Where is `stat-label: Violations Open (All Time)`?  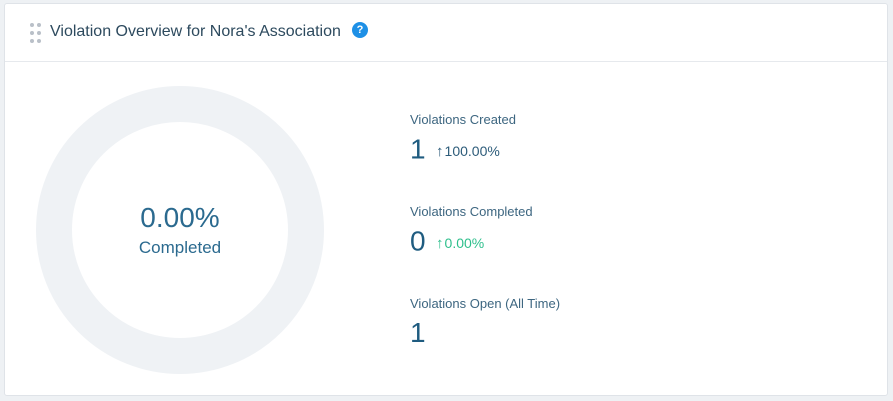 stat-label: Violations Open (All Time) is located at coordinates (485, 303).